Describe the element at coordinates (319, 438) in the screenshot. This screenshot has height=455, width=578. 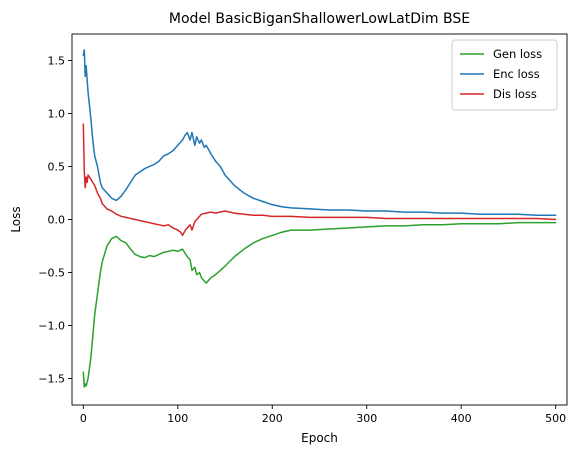
I see `x-axis-label: Epoch` at that location.